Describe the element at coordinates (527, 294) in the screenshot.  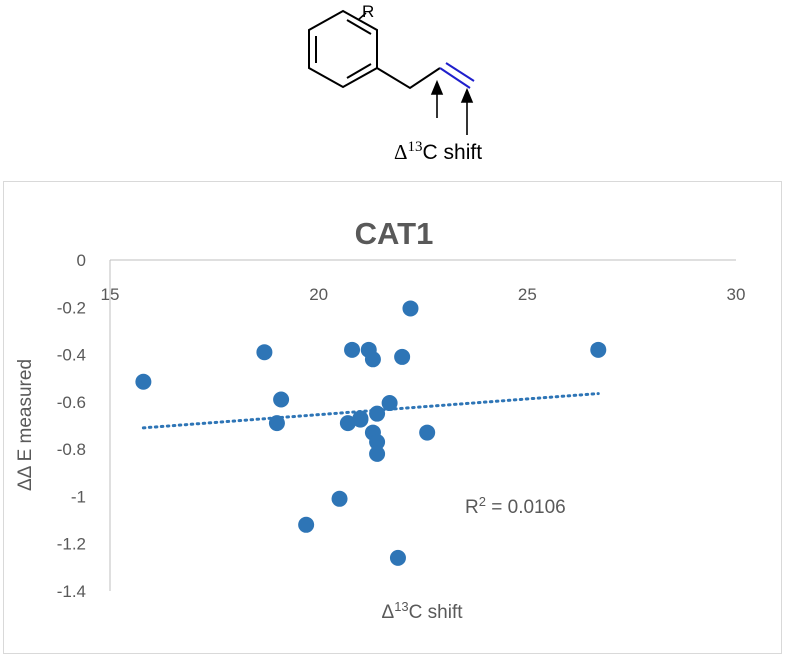
I see `x-tick-label: 25` at that location.